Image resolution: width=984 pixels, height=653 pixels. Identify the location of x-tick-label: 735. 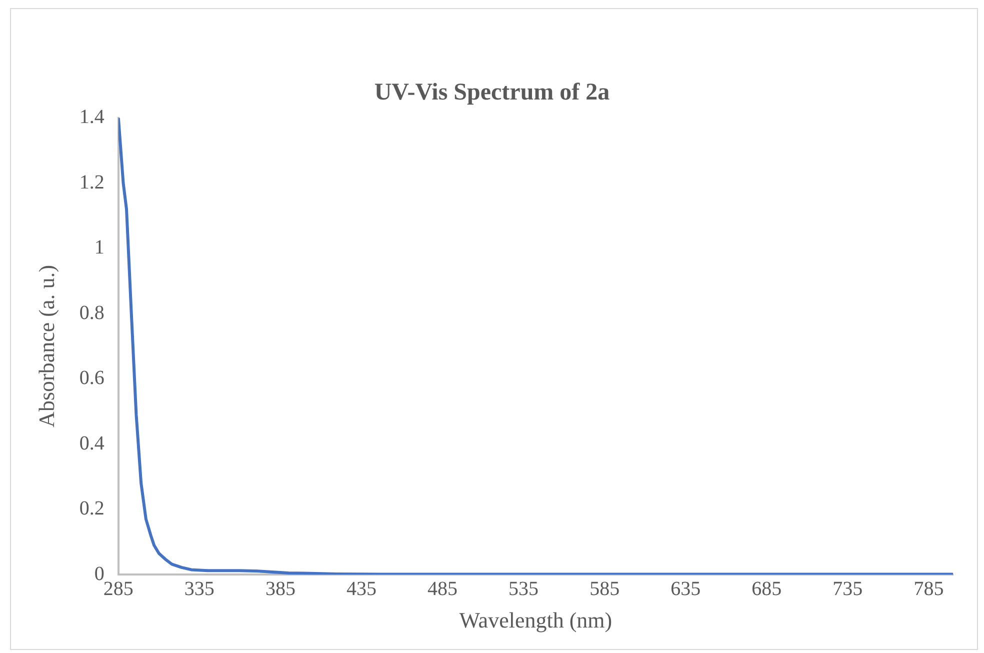
(847, 589).